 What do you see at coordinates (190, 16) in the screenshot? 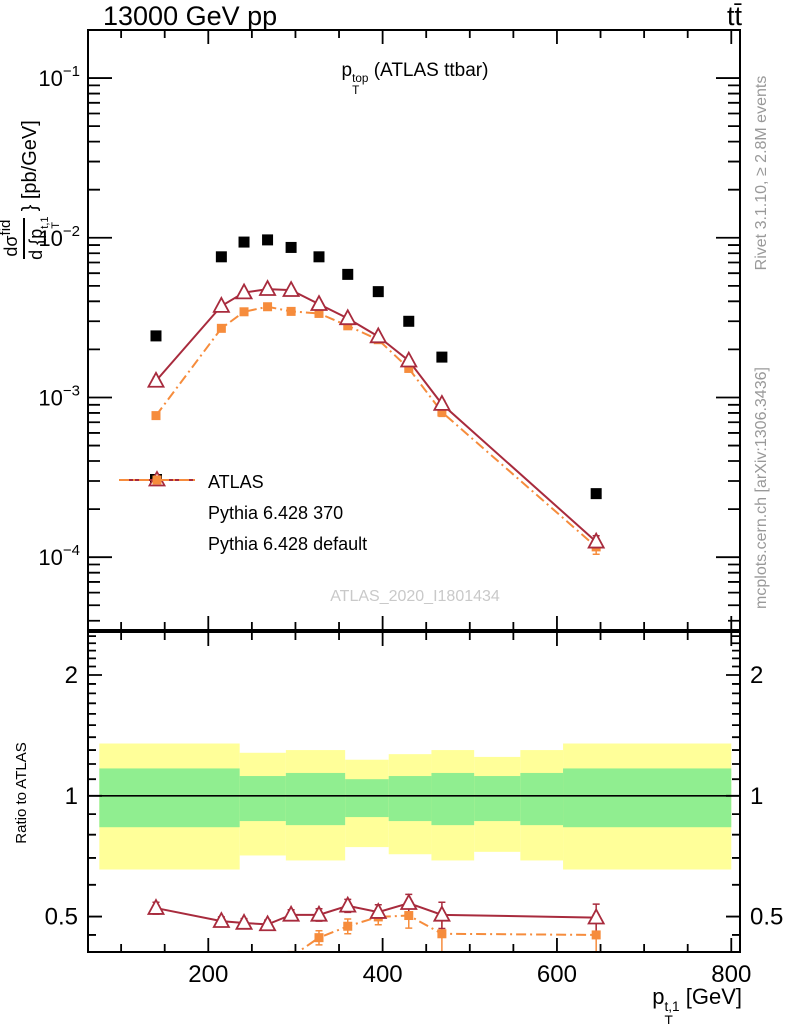
I see `beam-energy-title: 13000 GeV pp` at bounding box center [190, 16].